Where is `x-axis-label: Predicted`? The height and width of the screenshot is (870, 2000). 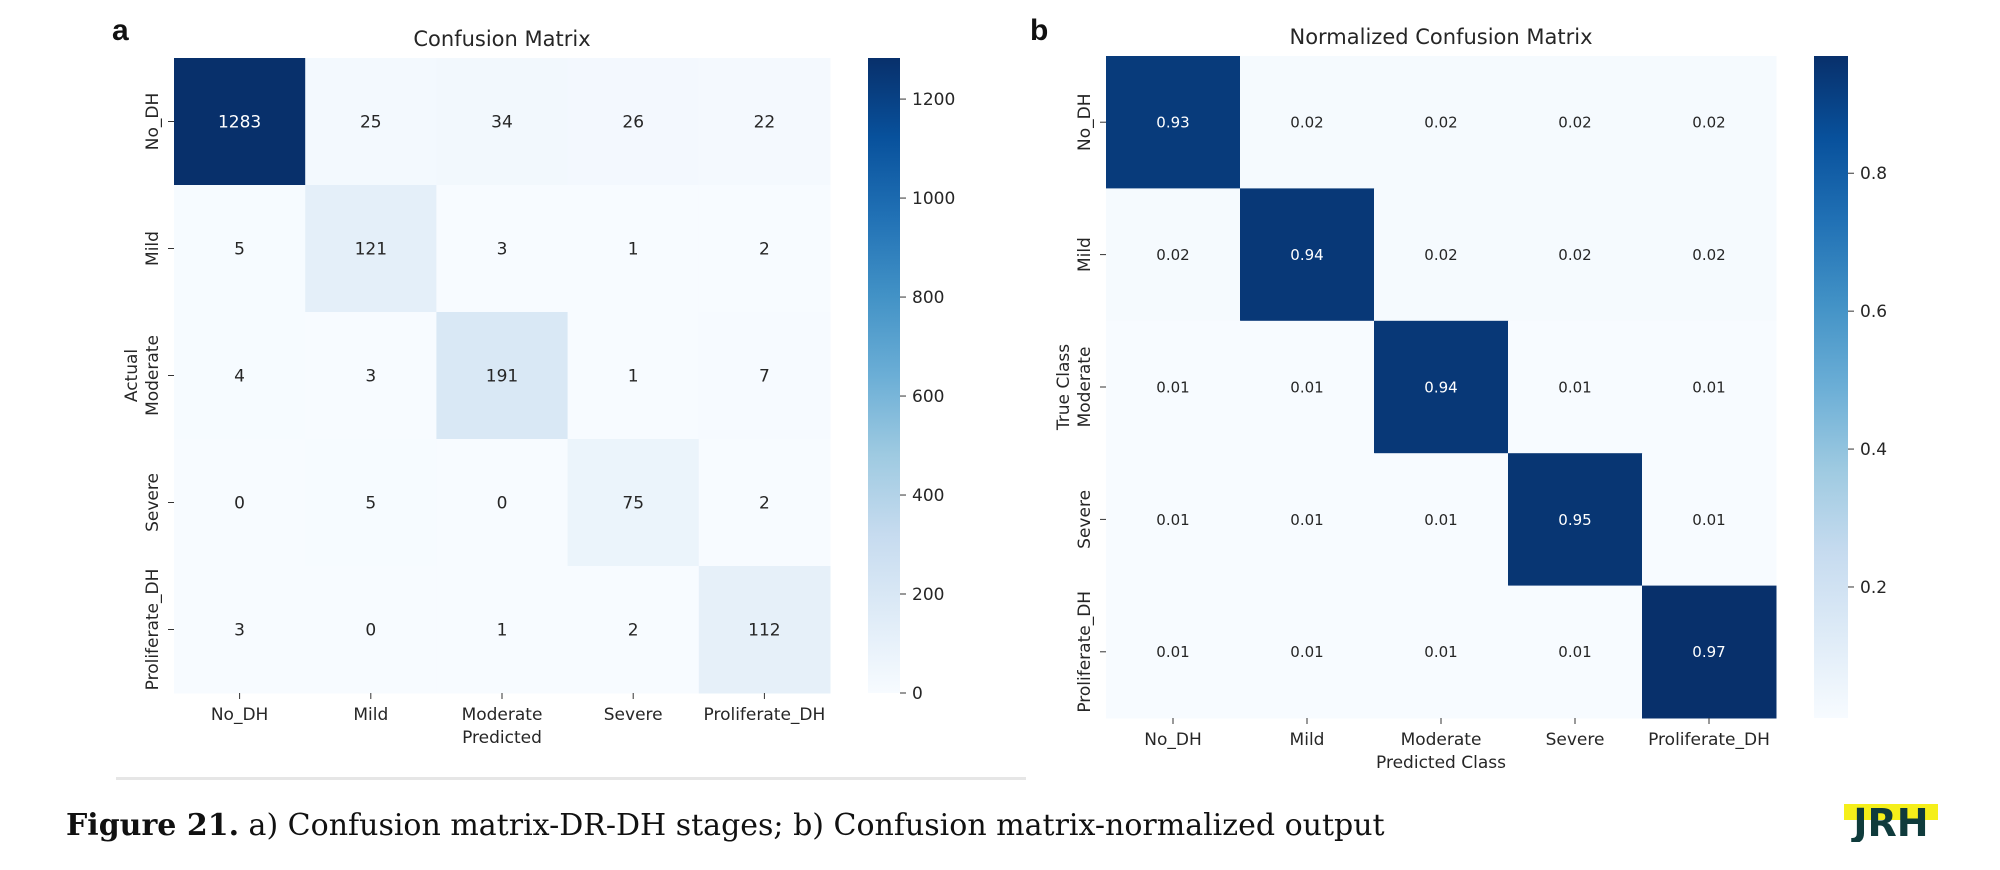
x-axis-label: Predicted is located at coordinates (502, 738).